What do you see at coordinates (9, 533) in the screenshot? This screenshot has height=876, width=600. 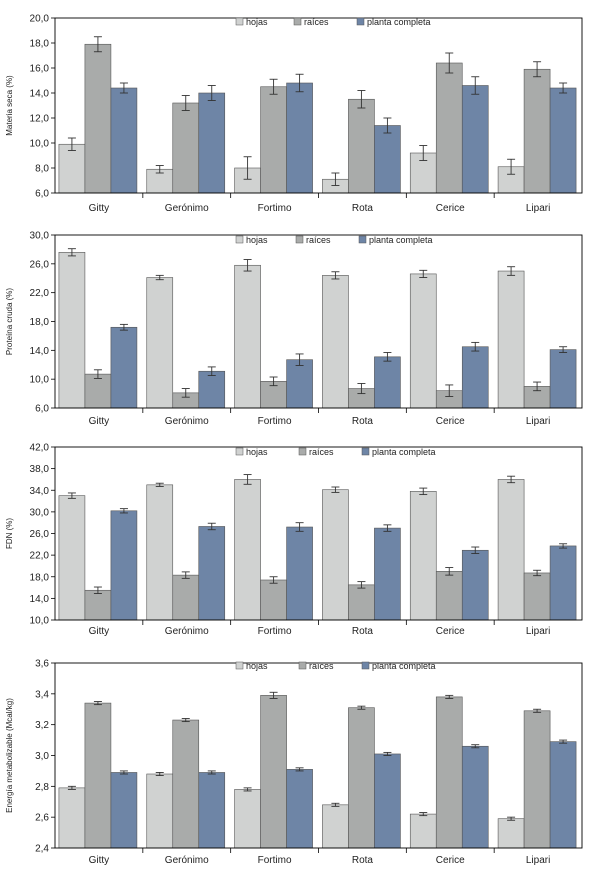 I see `y-axis-label: FDN (%)` at bounding box center [9, 533].